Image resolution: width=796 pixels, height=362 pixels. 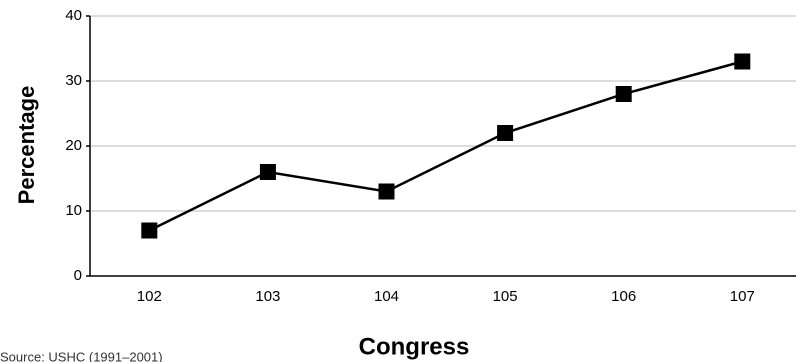 I want to click on x-tick-label: 107, so click(x=742, y=296).